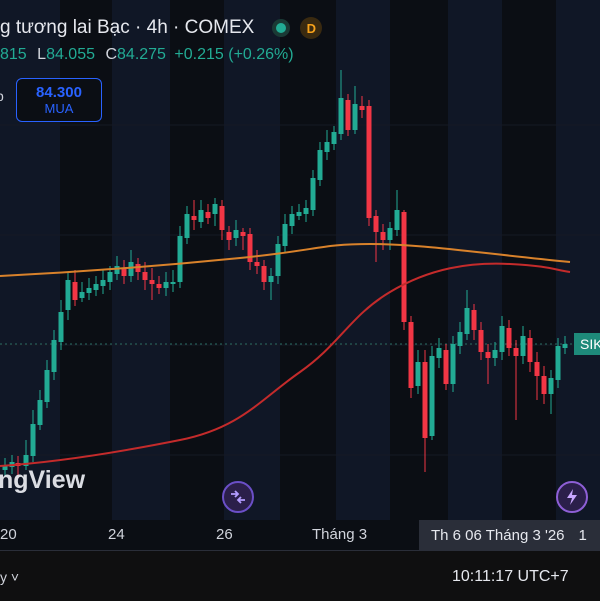  What do you see at coordinates (141, 54) in the screenshot?
I see `close-value: 84.275` at bounding box center [141, 54].